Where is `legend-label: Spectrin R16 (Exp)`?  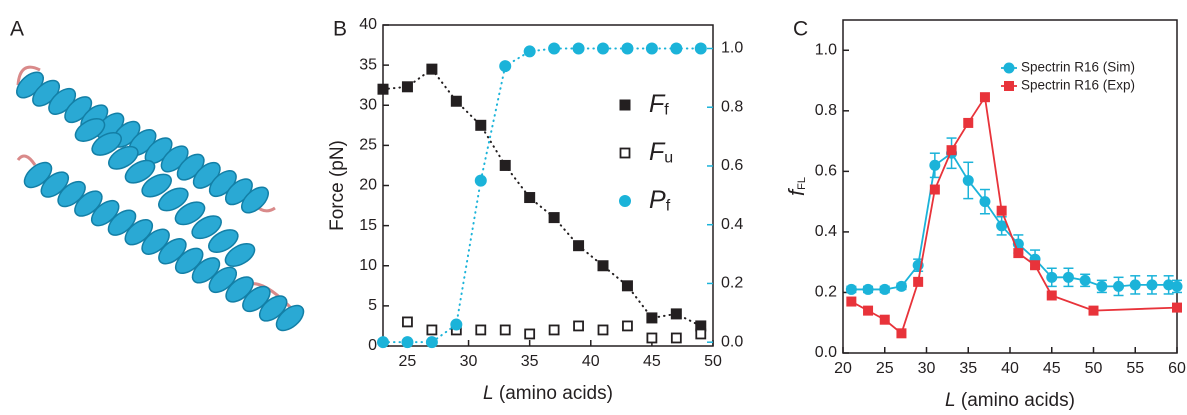 legend-label: Spectrin R16 (Exp) is located at coordinates (1078, 85).